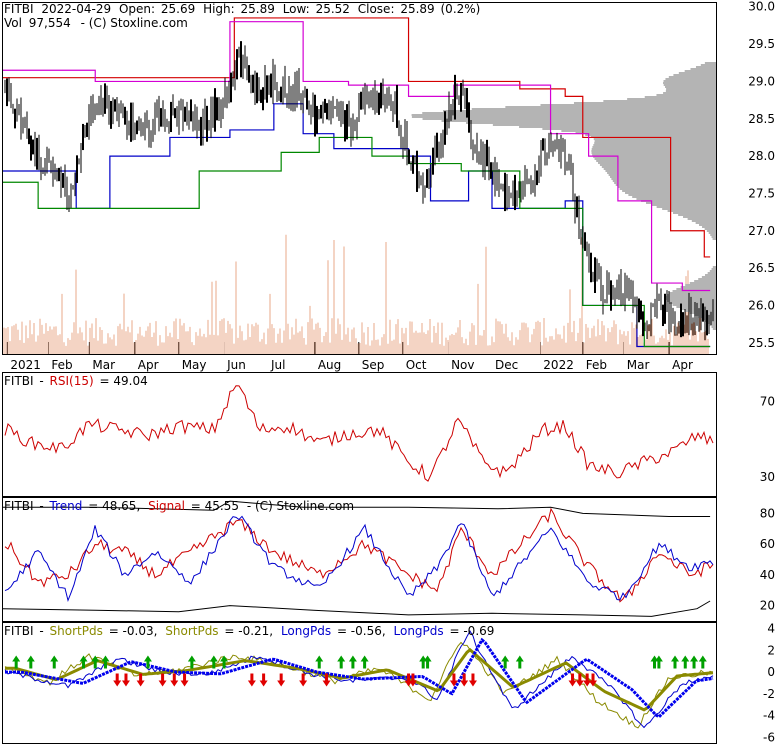 Image resolution: width=778 pixels, height=746 pixels. Describe the element at coordinates (357, 508) in the screenshot. I see `trend-envelope-upper` at that location.